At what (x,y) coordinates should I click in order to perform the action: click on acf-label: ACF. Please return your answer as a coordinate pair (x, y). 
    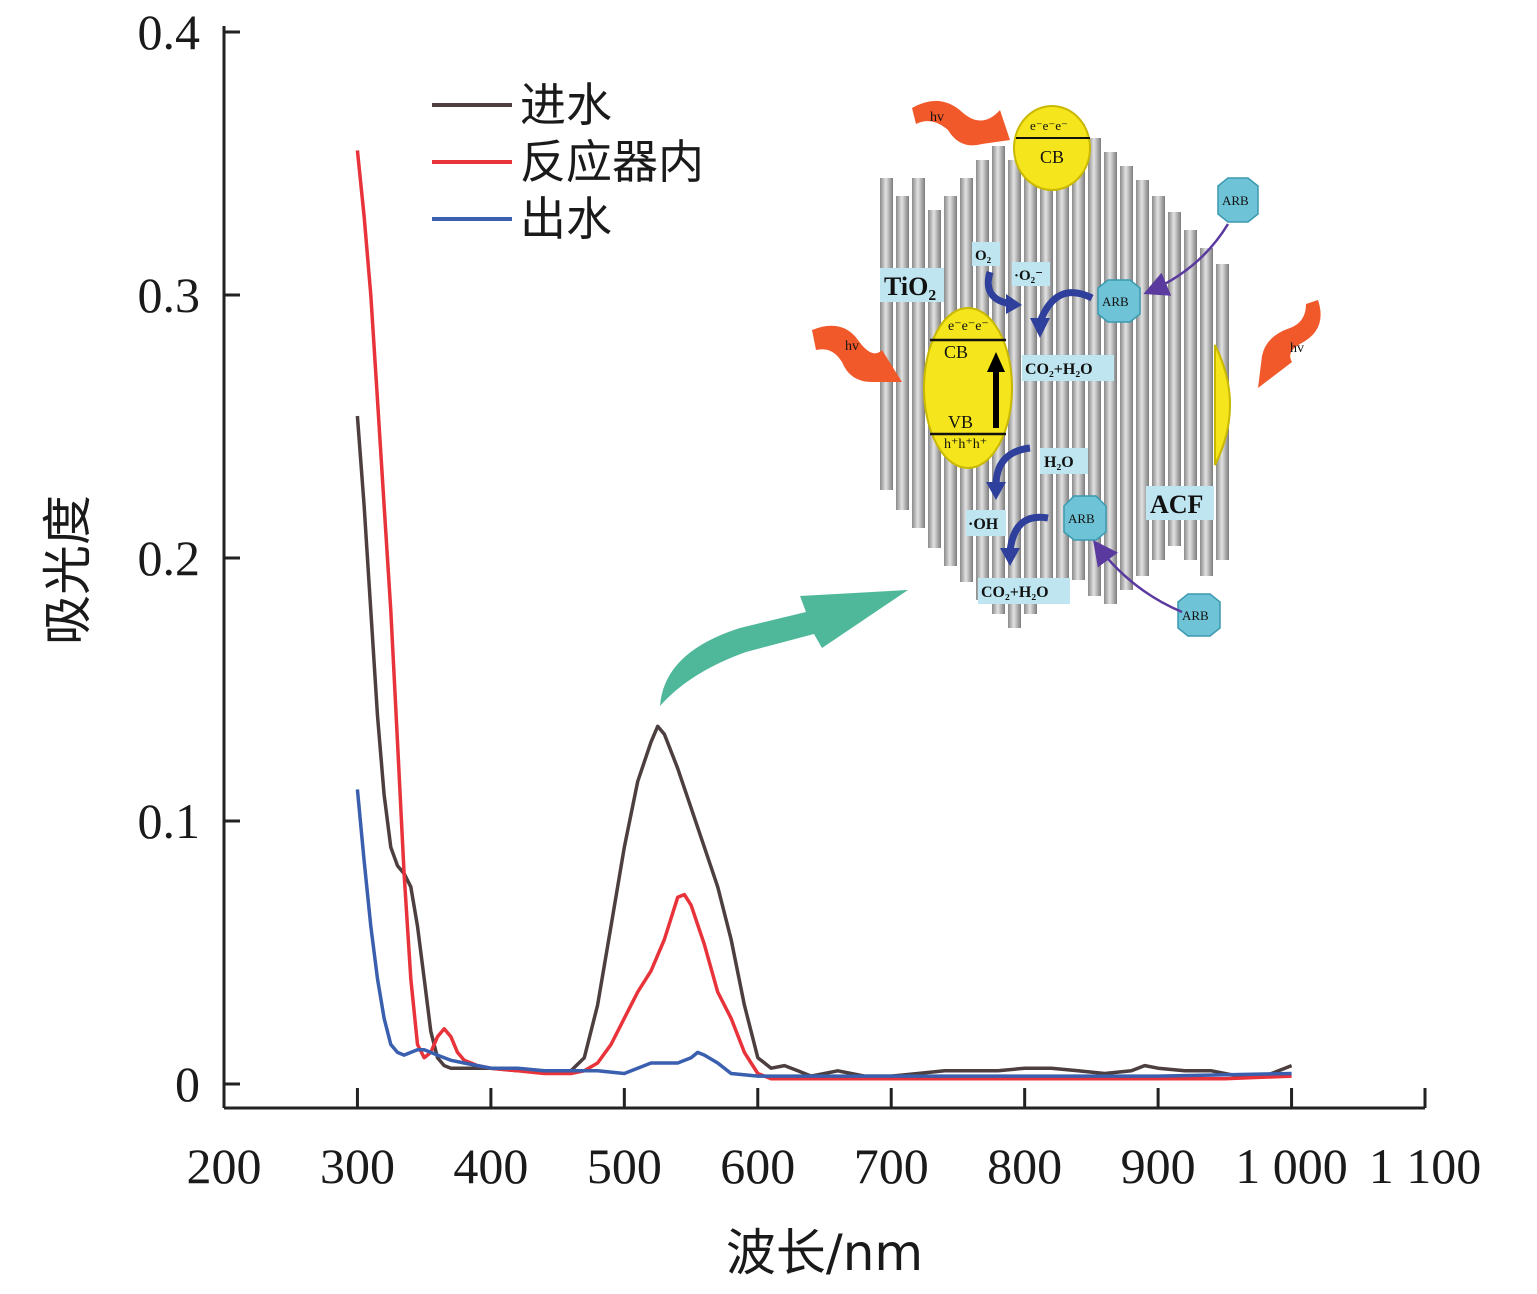
    Looking at the image, I should click on (1176, 504).